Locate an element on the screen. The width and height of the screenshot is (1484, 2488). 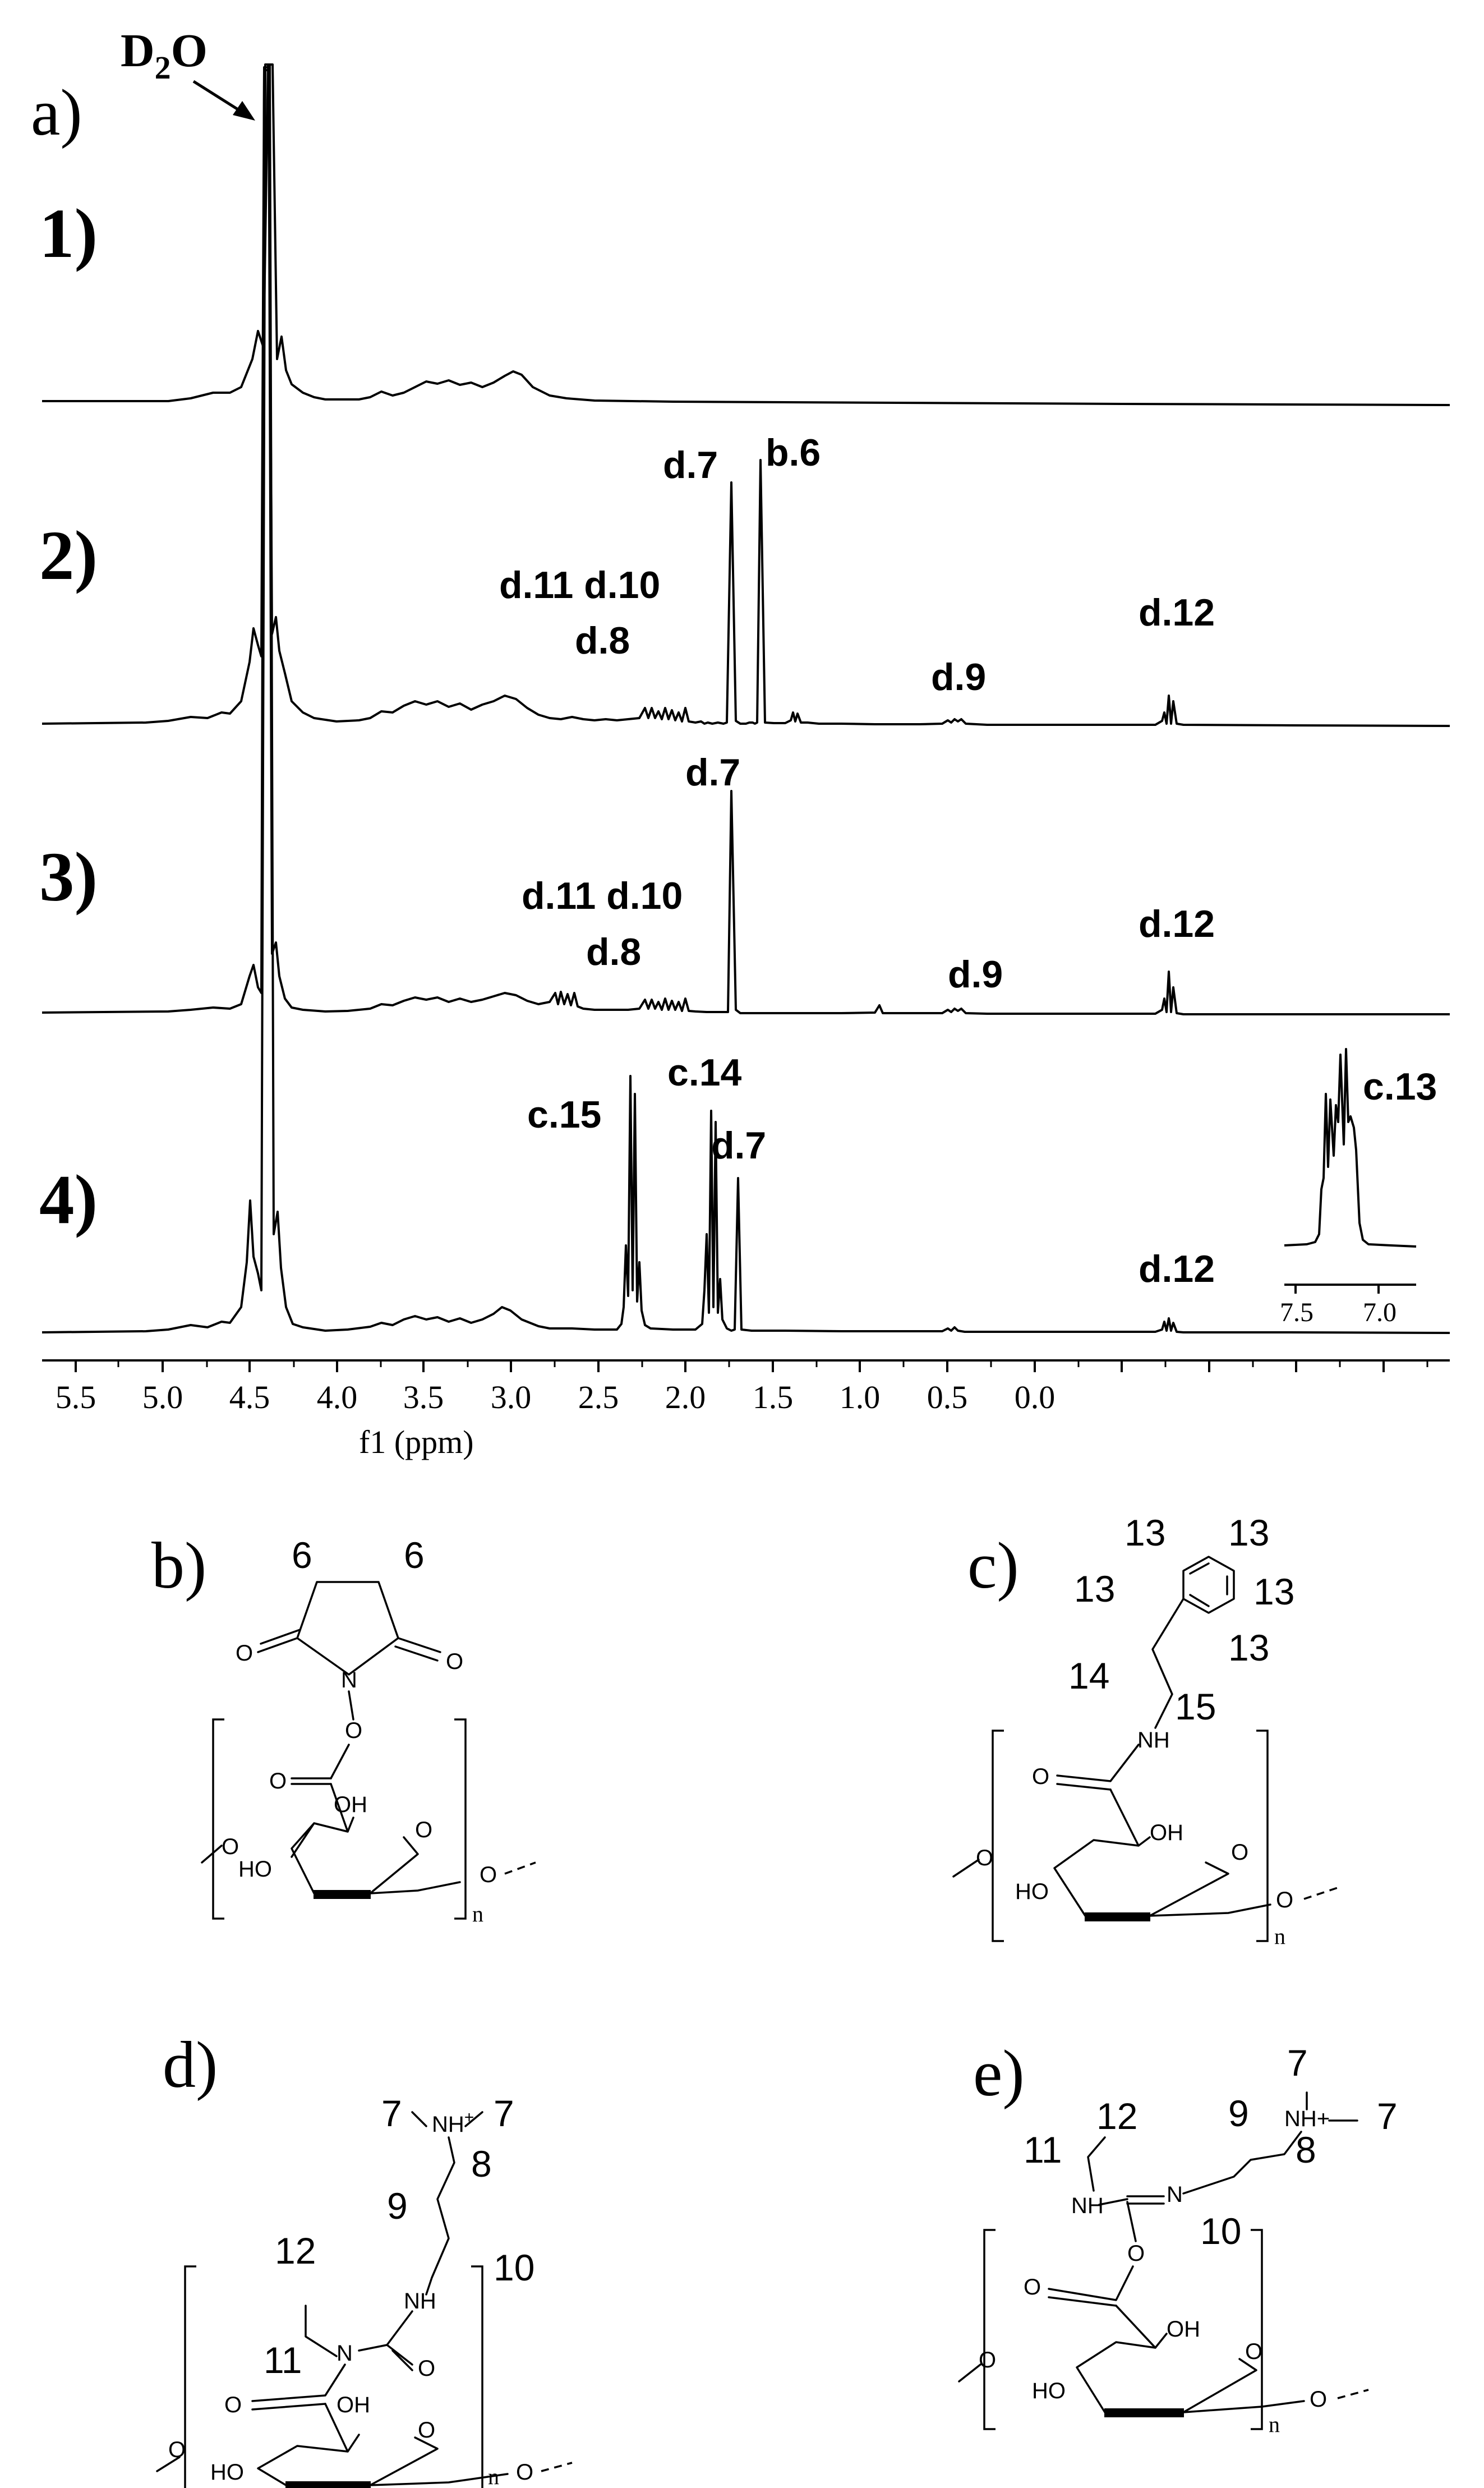
solvent-arrowhead is located at coordinates (244, 111).